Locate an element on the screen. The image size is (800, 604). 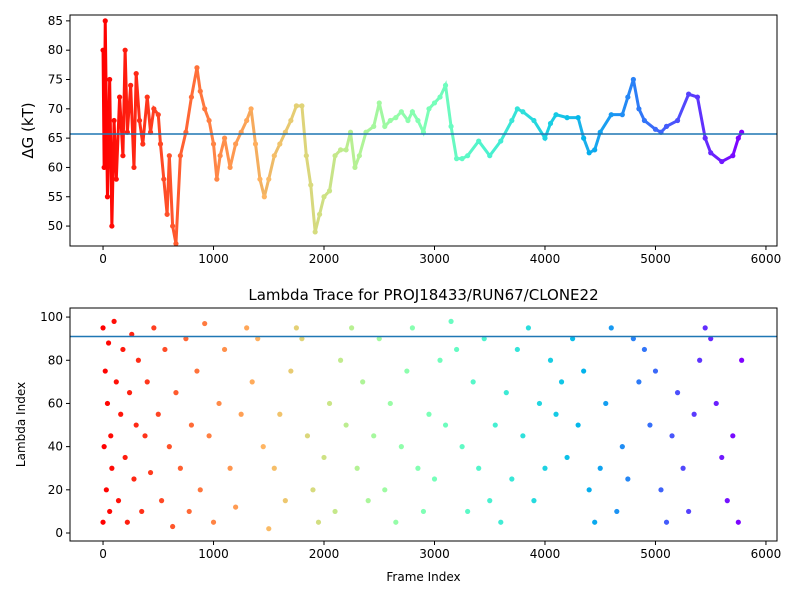
x-tick-label: 4000 is located at coordinates (545, 554).